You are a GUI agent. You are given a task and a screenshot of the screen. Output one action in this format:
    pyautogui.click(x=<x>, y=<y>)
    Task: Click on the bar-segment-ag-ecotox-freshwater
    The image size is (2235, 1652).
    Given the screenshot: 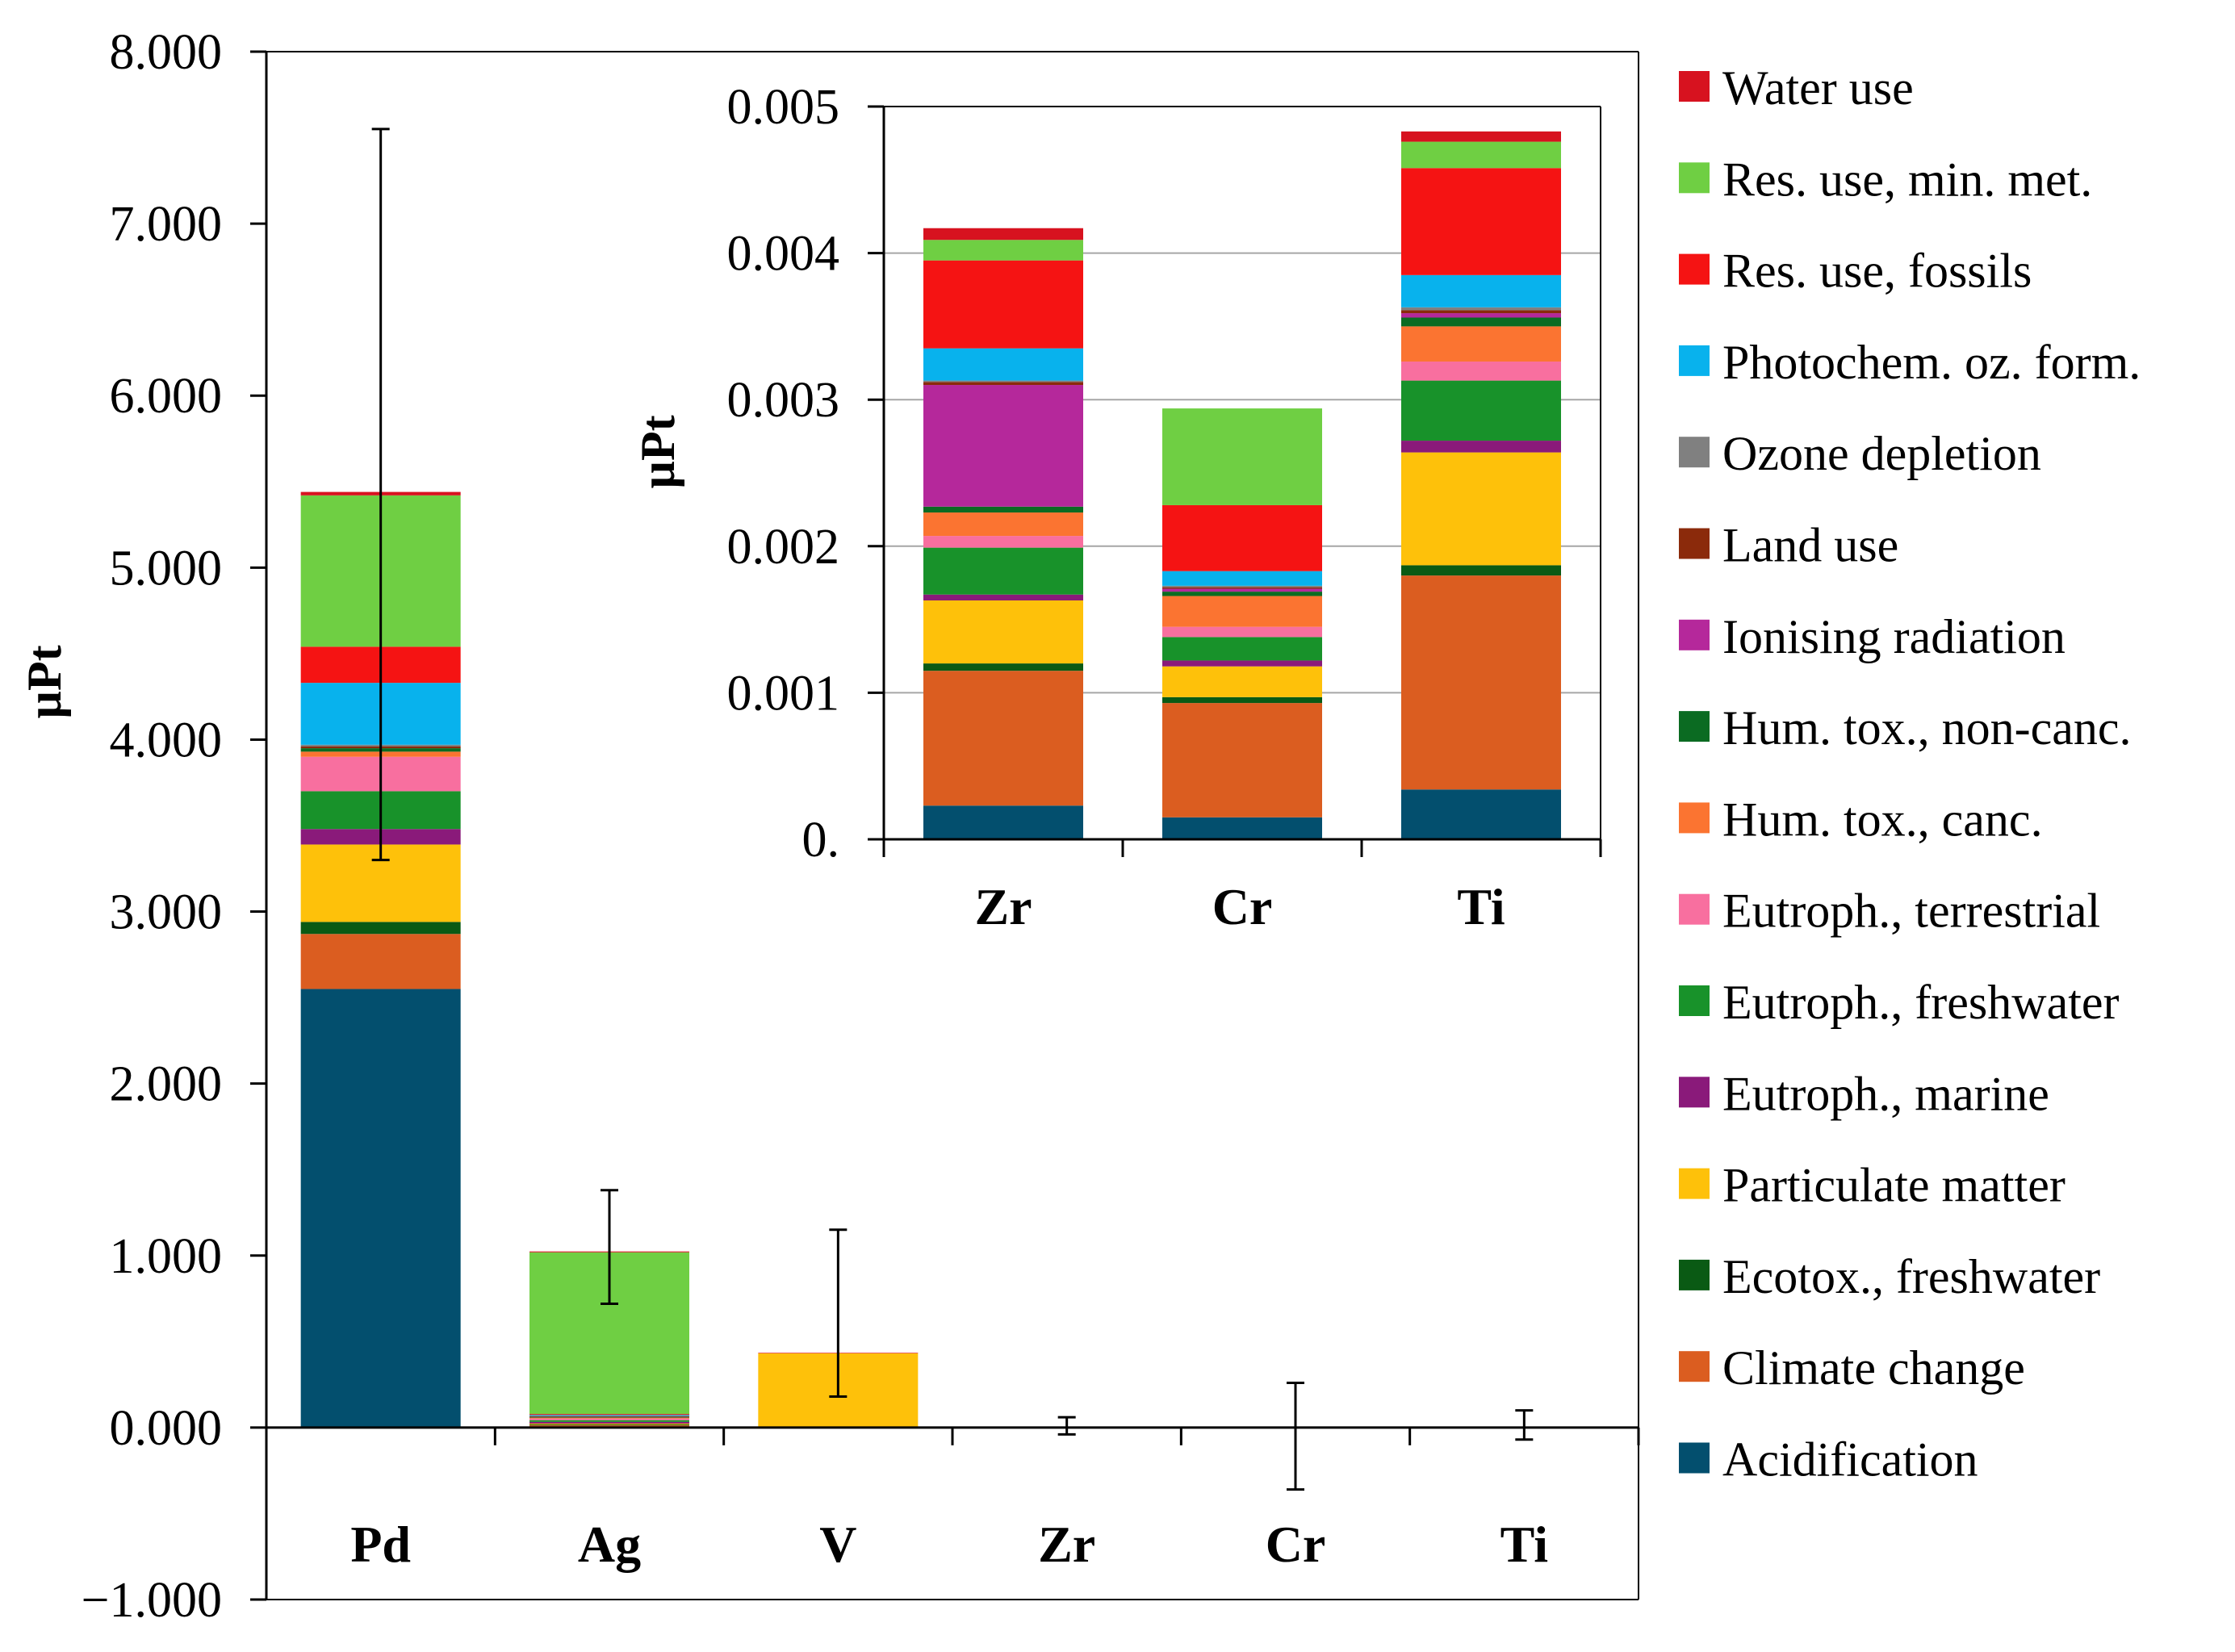 What is the action you would take?
    pyautogui.click(x=609, y=1425)
    